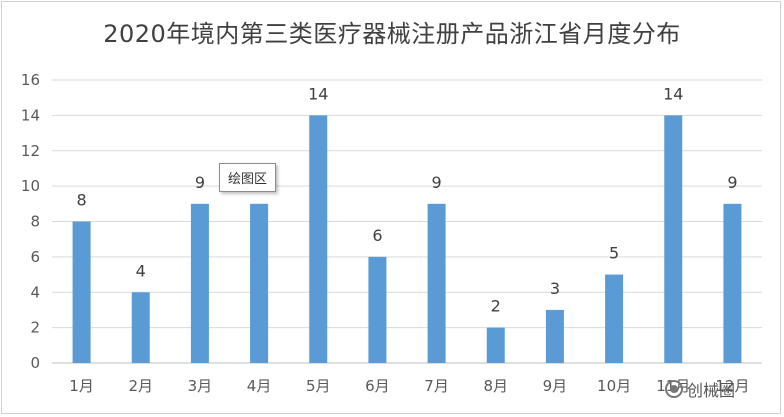 This screenshot has height=417, width=784. What do you see at coordinates (30, 115) in the screenshot?
I see `y-tick-label: 14` at bounding box center [30, 115].